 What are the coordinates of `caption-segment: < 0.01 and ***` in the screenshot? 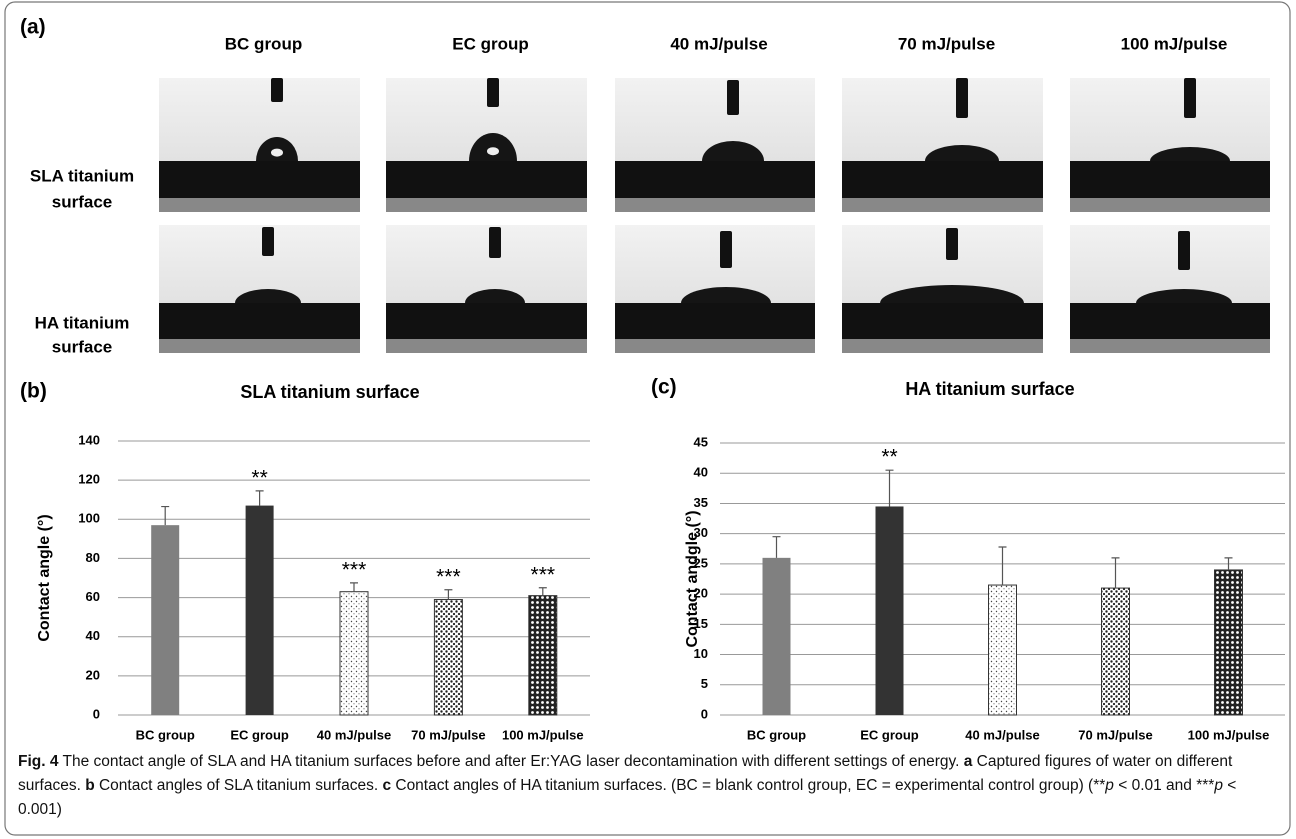 It's located at (1164, 785).